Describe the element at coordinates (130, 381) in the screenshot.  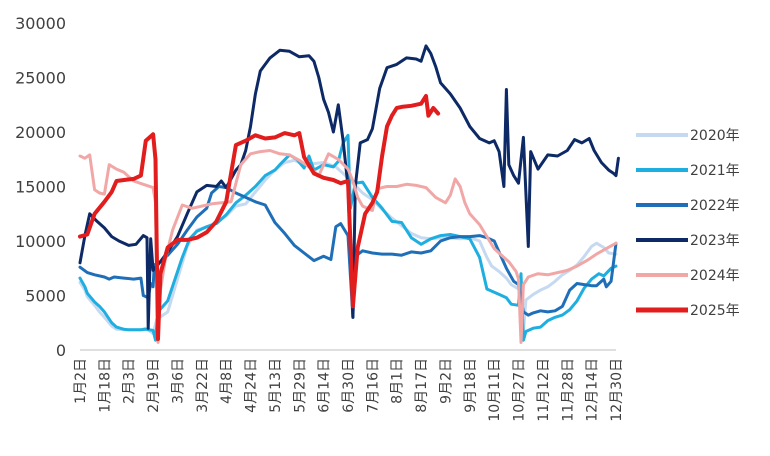
I see `x-tick-label: 2月3日` at that location.